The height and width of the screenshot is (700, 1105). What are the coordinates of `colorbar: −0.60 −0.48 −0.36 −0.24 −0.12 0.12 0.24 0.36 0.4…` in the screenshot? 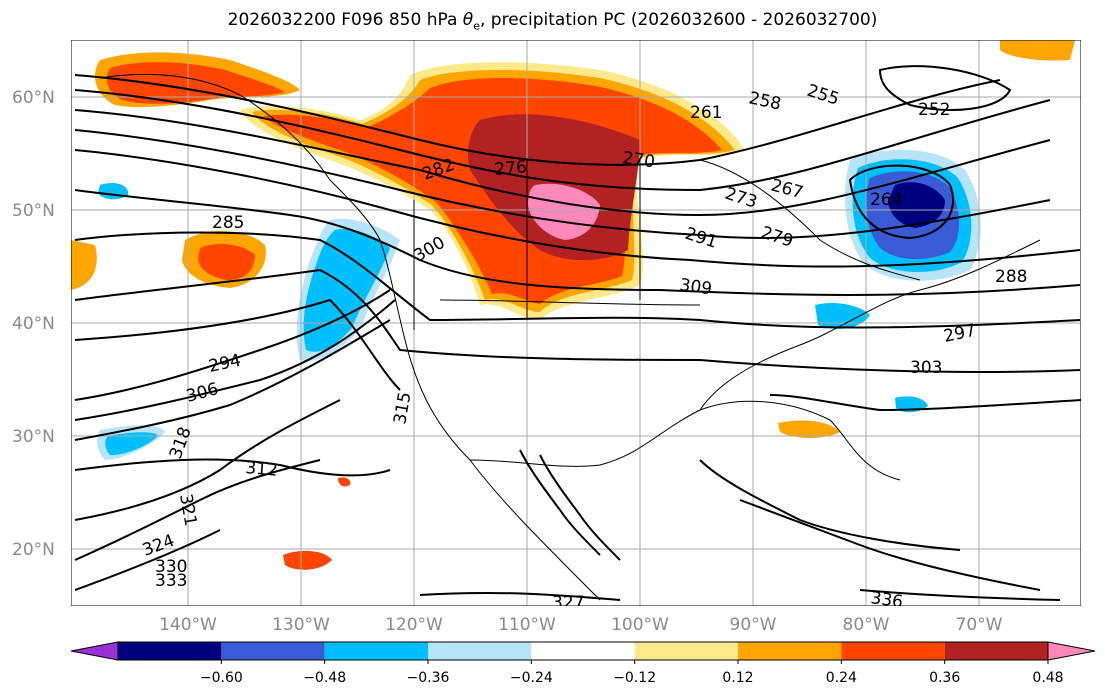 It's located at (583, 663).